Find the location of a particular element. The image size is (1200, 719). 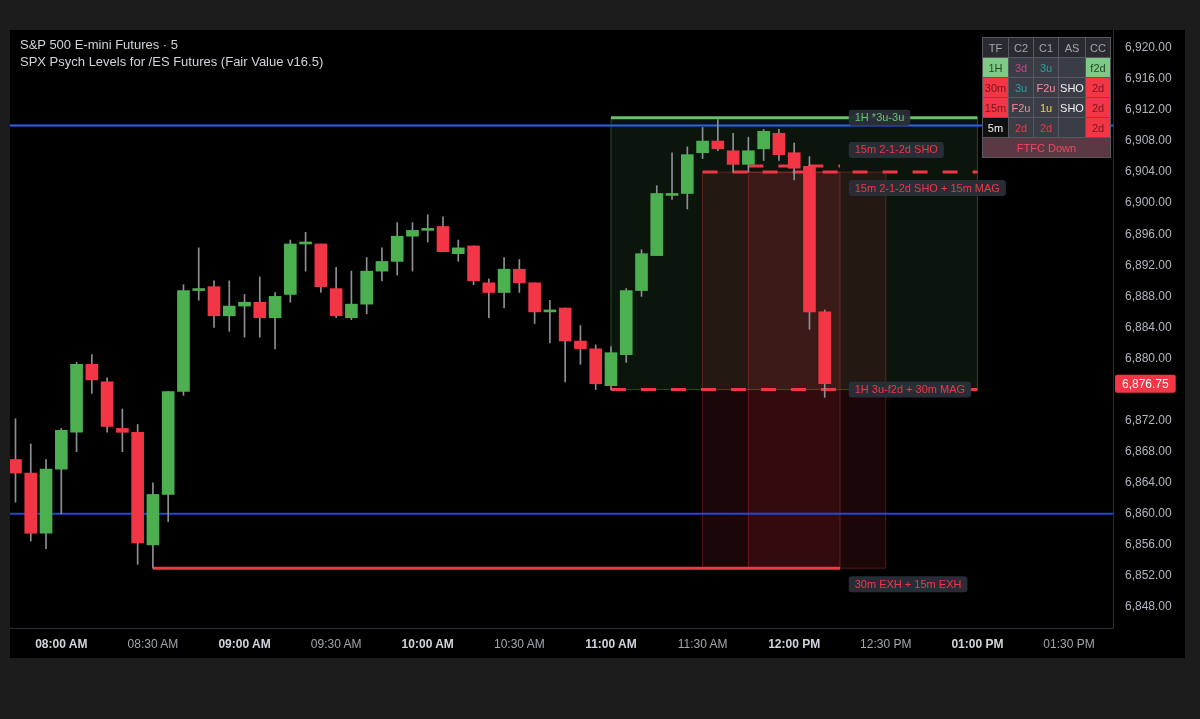

category-label: TF is located at coordinates (995, 47).